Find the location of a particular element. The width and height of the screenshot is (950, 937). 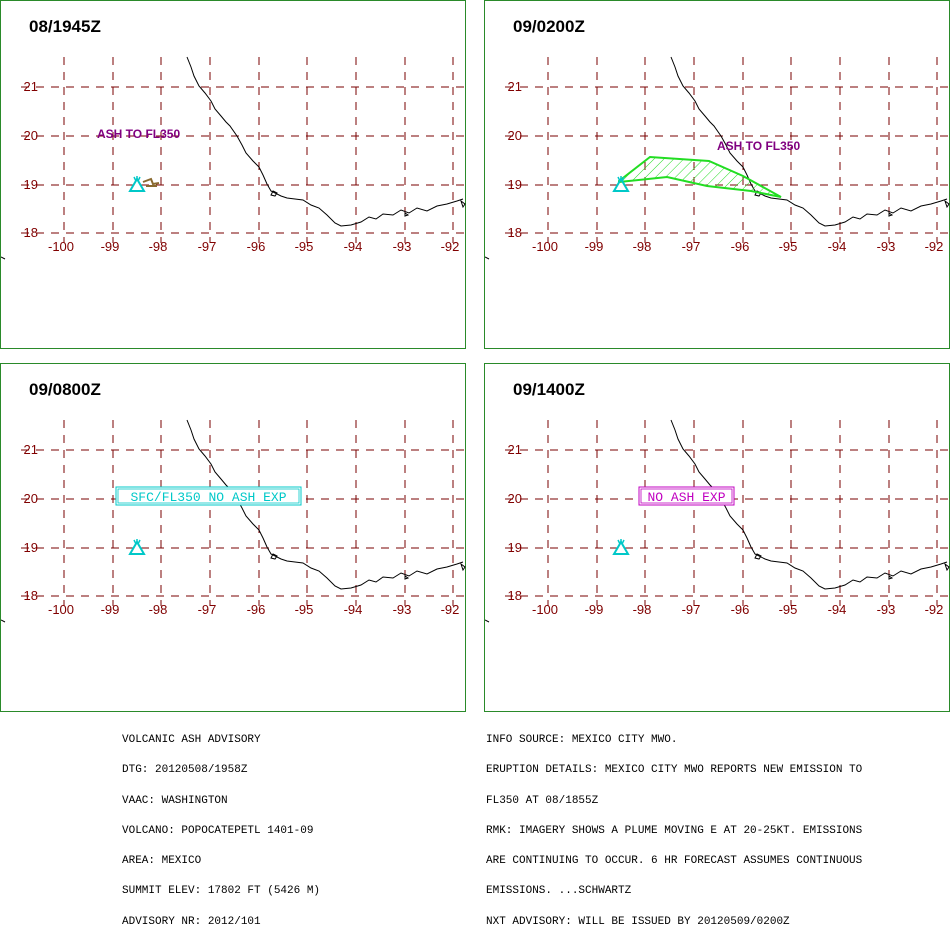

advisory-line: ADVISORY NR: 2012/101 is located at coordinates (191, 921).